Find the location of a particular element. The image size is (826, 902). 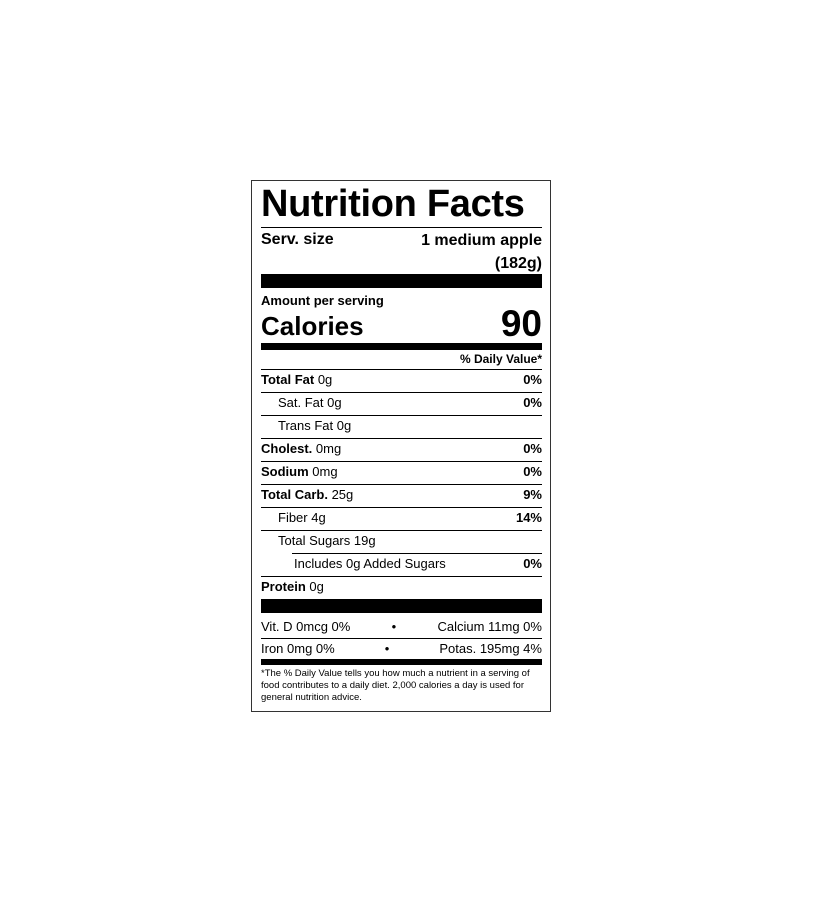

nutrient-name: Fiber is located at coordinates (293, 517).